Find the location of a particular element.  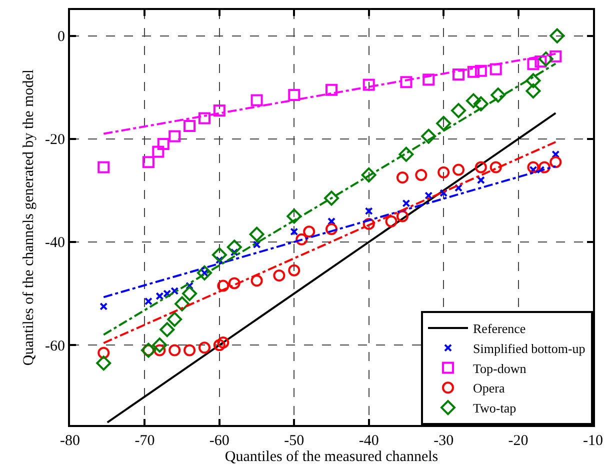

legend-label: Top-down is located at coordinates (500, 368).